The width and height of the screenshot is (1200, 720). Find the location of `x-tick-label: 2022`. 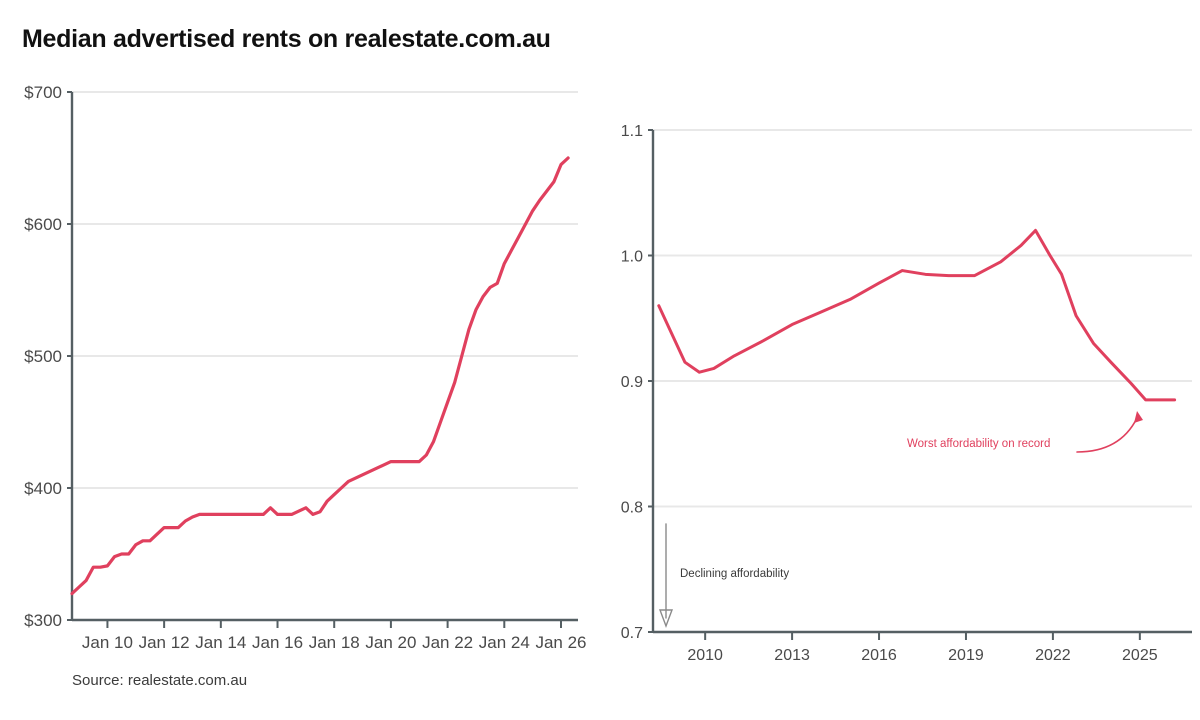

x-tick-label: 2022 is located at coordinates (1053, 655).